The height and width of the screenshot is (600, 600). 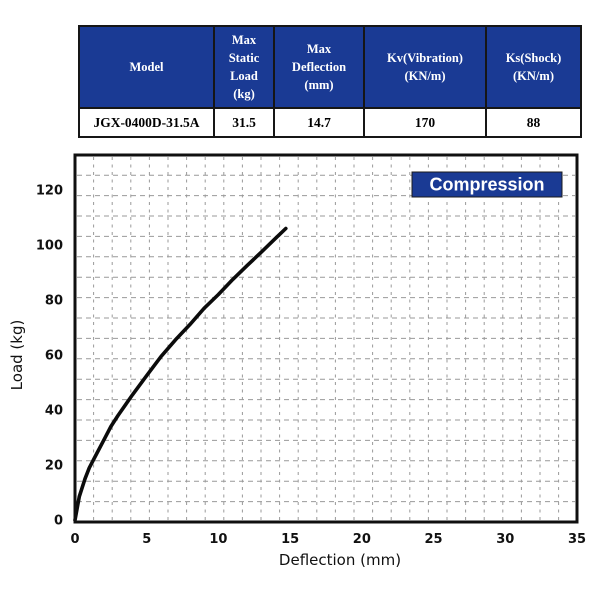 What do you see at coordinates (146, 539) in the screenshot?
I see `x-tick-label: 5` at bounding box center [146, 539].